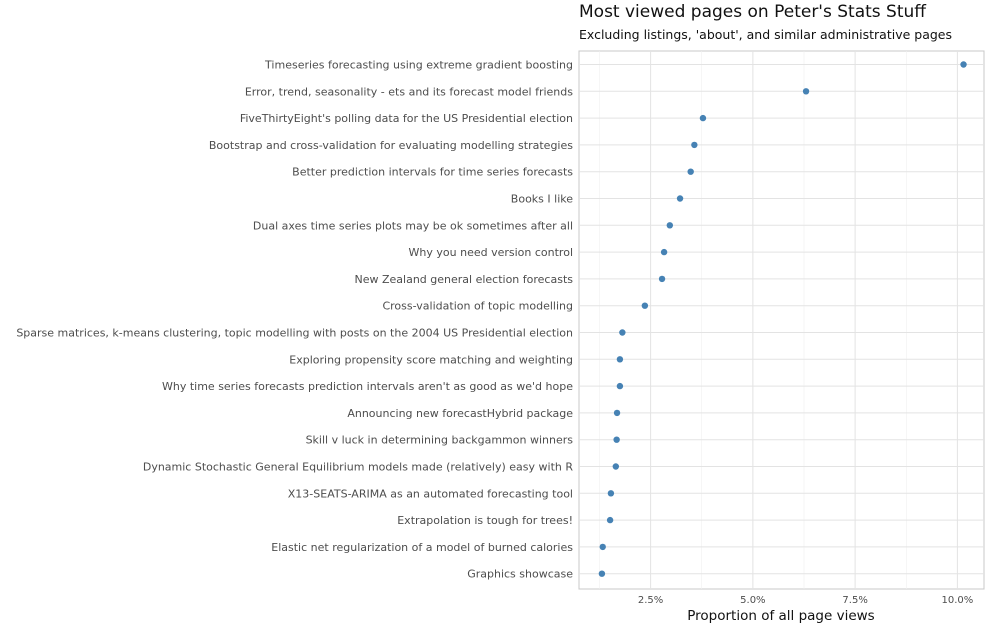 This screenshot has width=990, height=630. Describe the element at coordinates (958, 600) in the screenshot. I see `x-tick-label: 10.0%` at that location.